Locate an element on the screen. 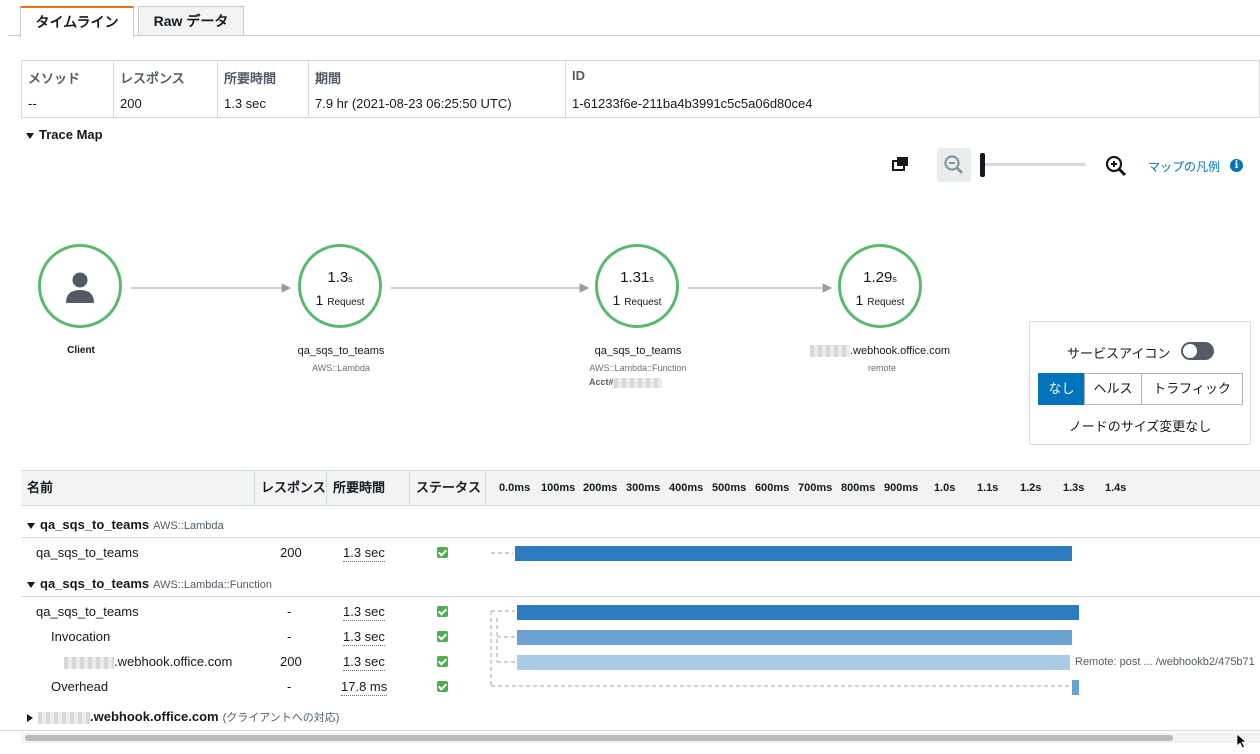 This screenshot has height=754, width=1260. node-remote: 1.29s 1 Request is located at coordinates (880, 286).